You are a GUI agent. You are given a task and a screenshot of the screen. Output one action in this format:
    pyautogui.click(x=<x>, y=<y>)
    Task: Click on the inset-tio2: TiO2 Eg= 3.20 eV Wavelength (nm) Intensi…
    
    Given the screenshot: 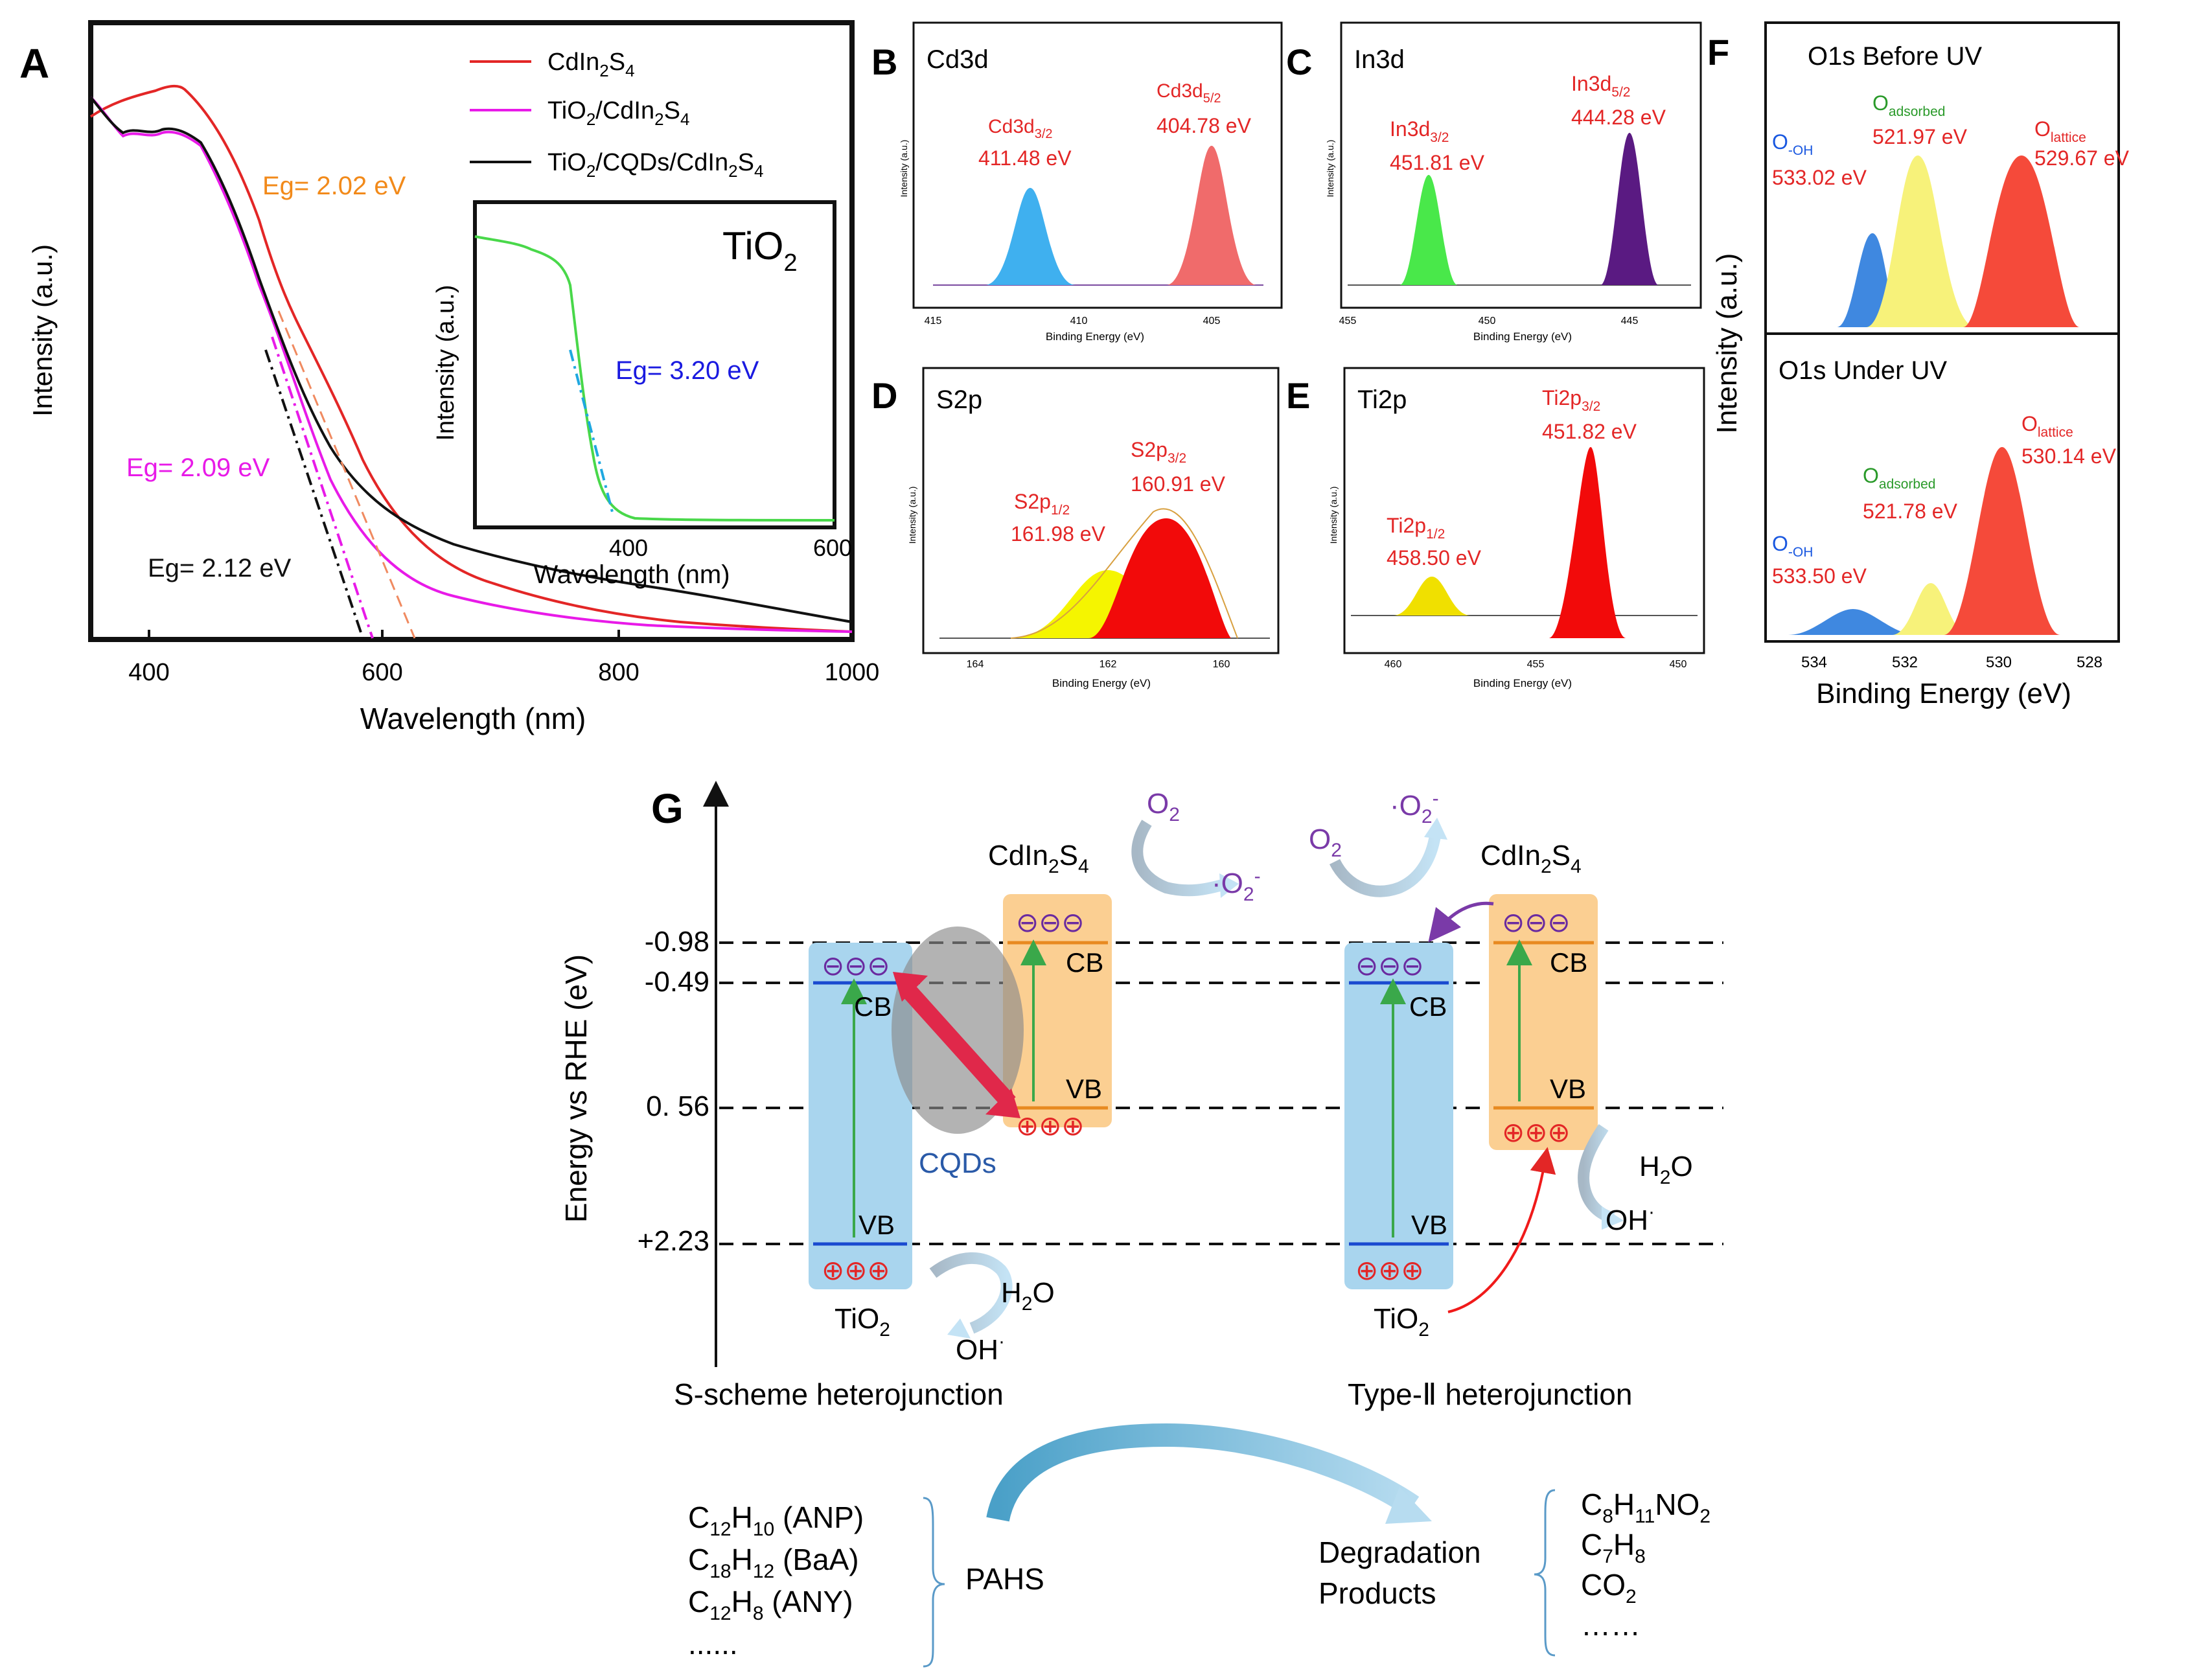 What is the action you would take?
    pyautogui.click(x=642, y=394)
    